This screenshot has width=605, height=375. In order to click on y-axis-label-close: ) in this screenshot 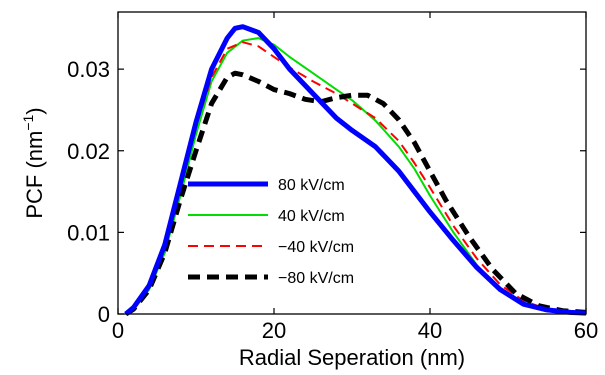, I will do `click(34, 110)`.